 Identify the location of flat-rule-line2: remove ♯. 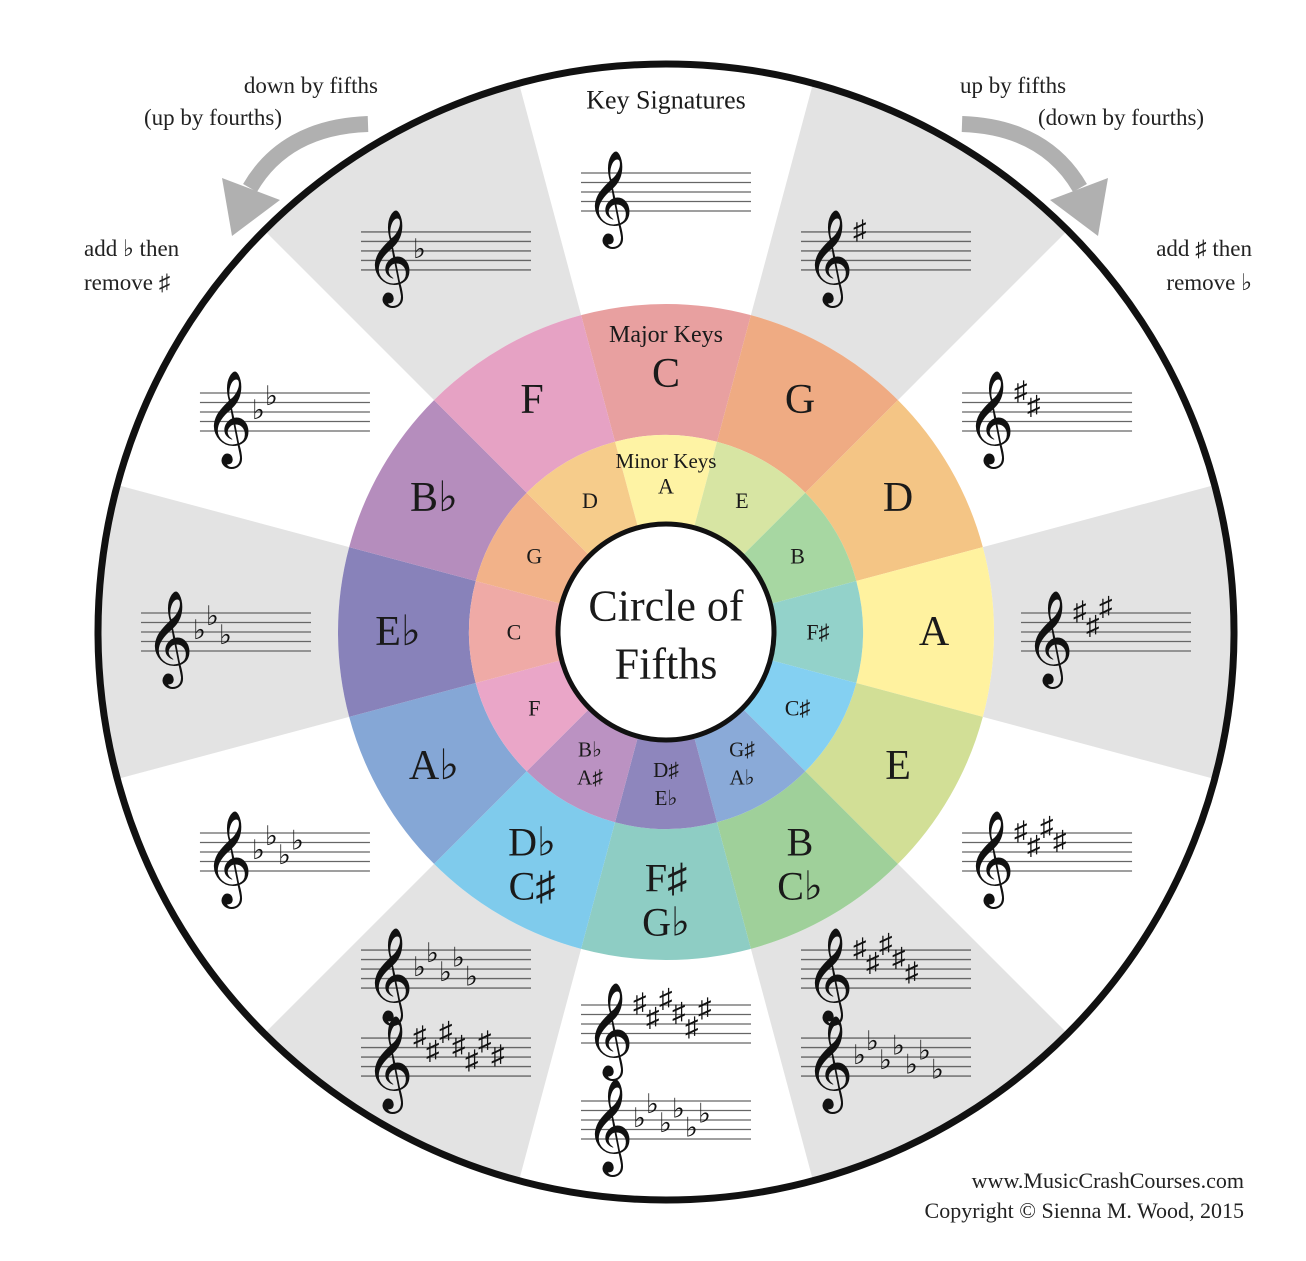
(127, 282).